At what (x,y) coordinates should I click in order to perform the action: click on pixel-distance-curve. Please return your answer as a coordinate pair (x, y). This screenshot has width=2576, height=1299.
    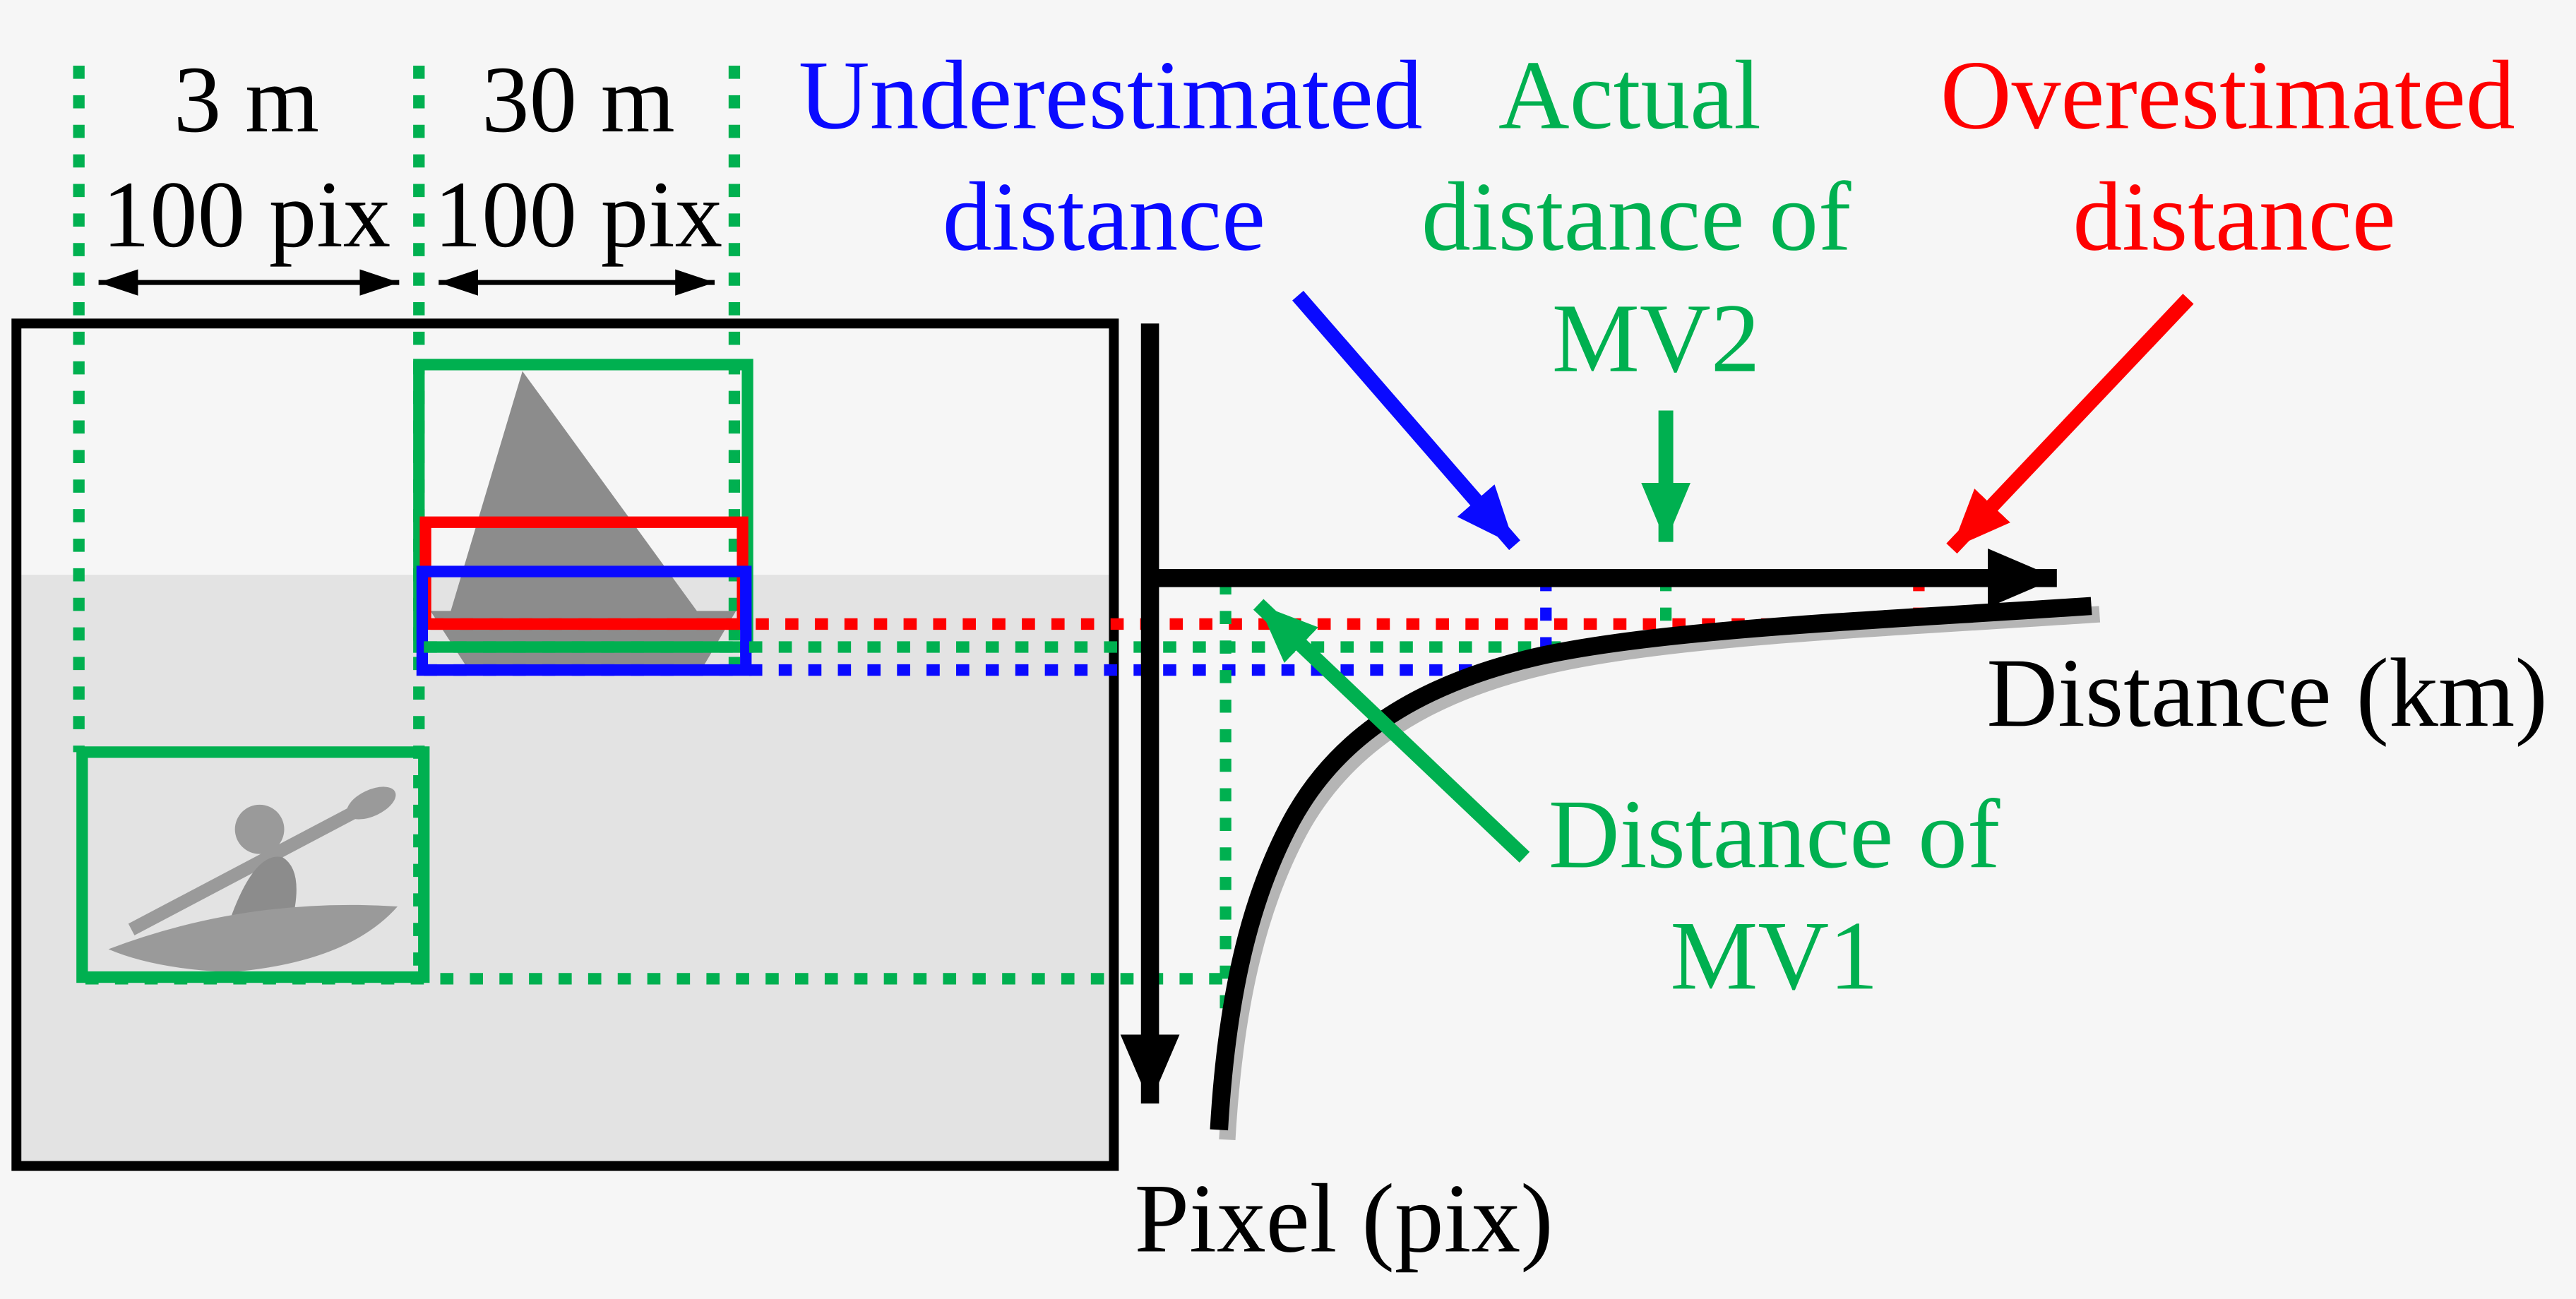
    Looking at the image, I should click on (1651, 864).